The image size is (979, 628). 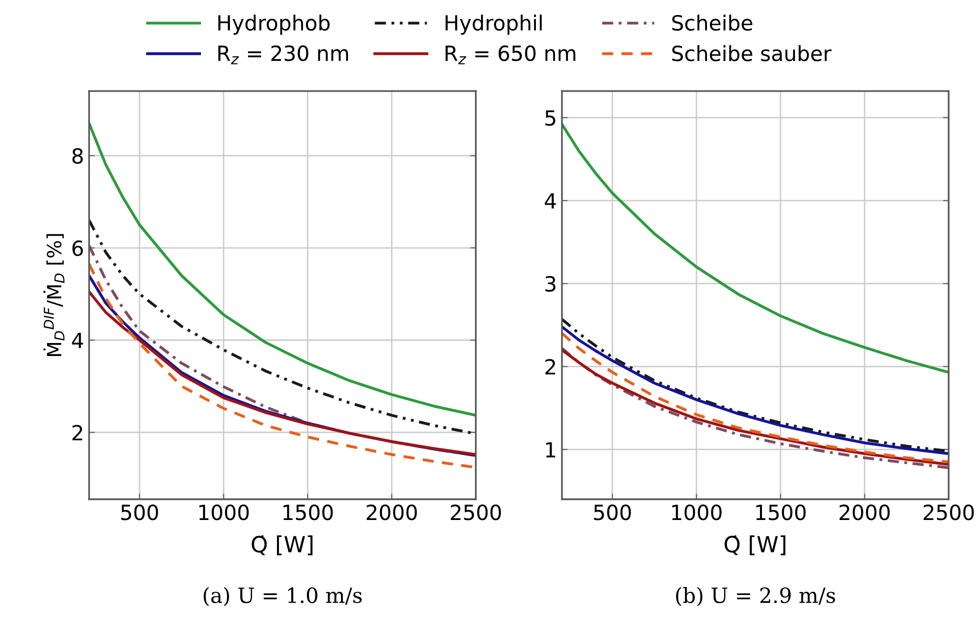 What do you see at coordinates (494, 24) in the screenshot?
I see `legend-label: Hydrophil` at bounding box center [494, 24].